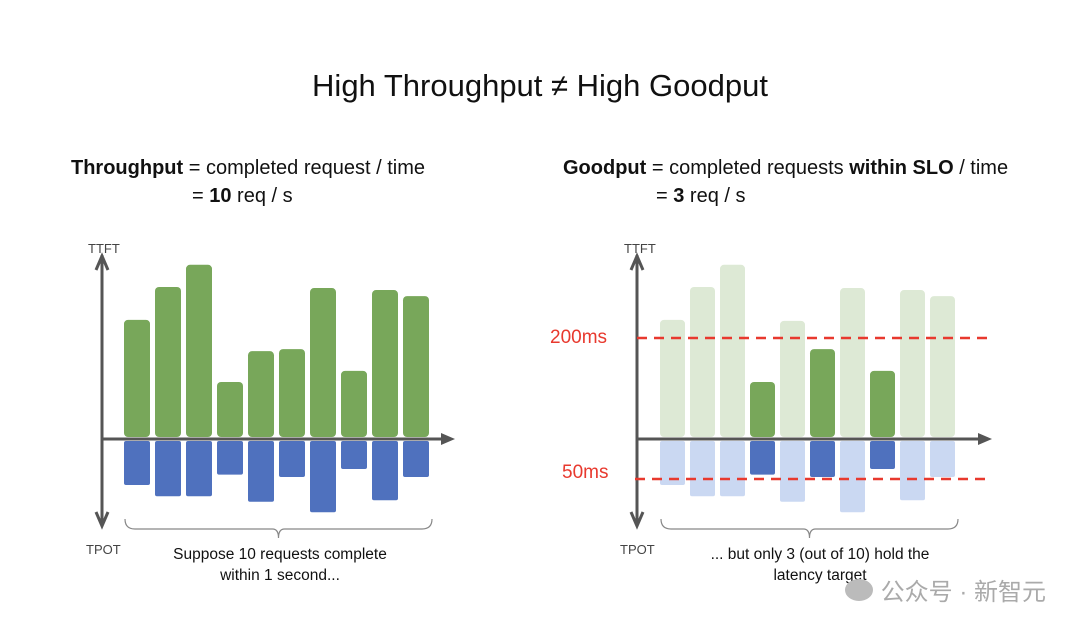  What do you see at coordinates (280, 554) in the screenshot?
I see `caption-line: Suppose 10 requests complete` at bounding box center [280, 554].